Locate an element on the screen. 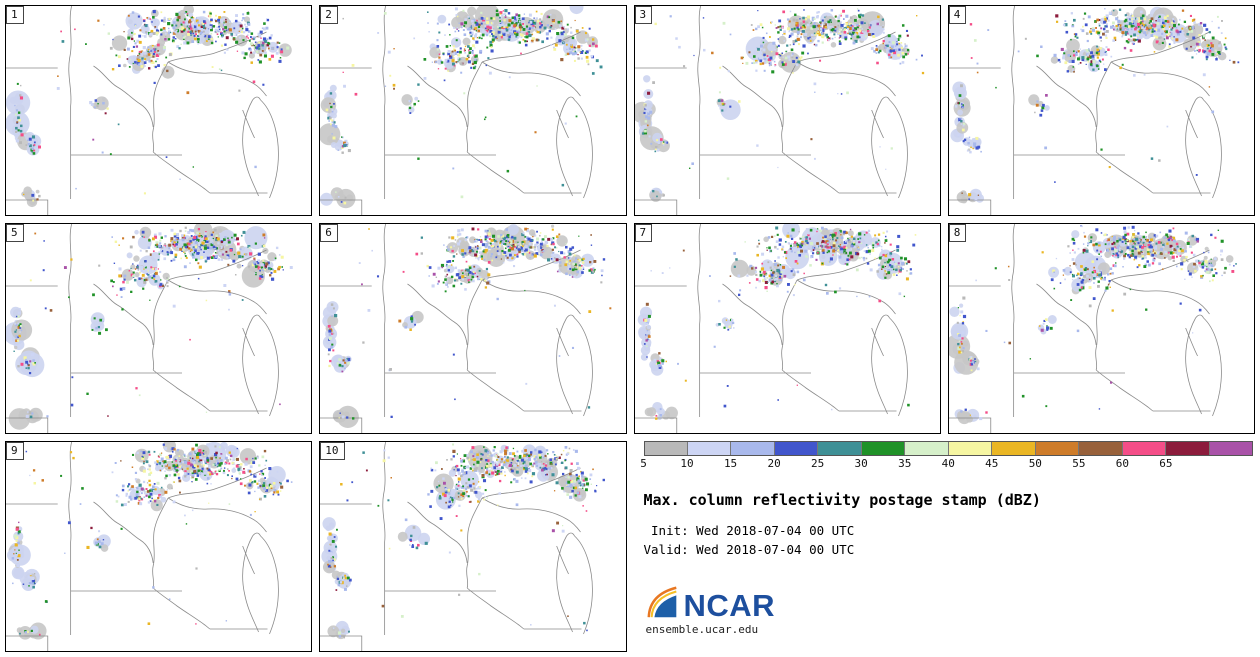 Image resolution: width=1260 pixels, height=657 pixels. colorbar-tick: 25 is located at coordinates (818, 463).